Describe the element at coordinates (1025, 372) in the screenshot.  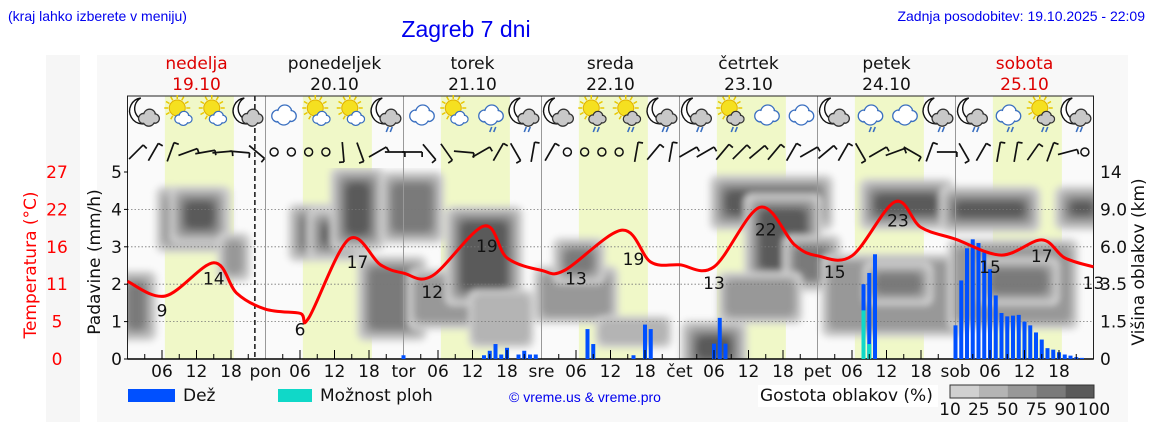
I see `hour-tick-label: 12` at that location.